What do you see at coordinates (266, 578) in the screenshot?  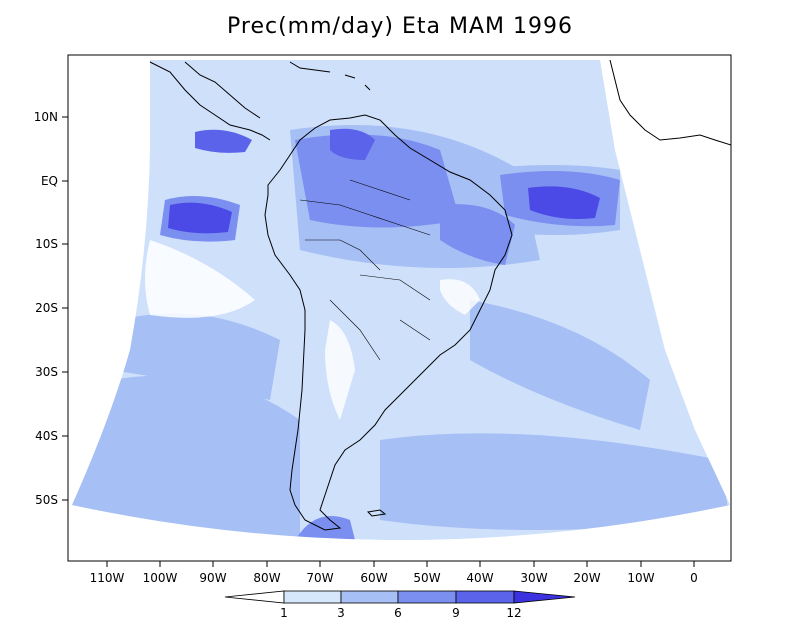 I see `lon-label: 80W` at bounding box center [266, 578].